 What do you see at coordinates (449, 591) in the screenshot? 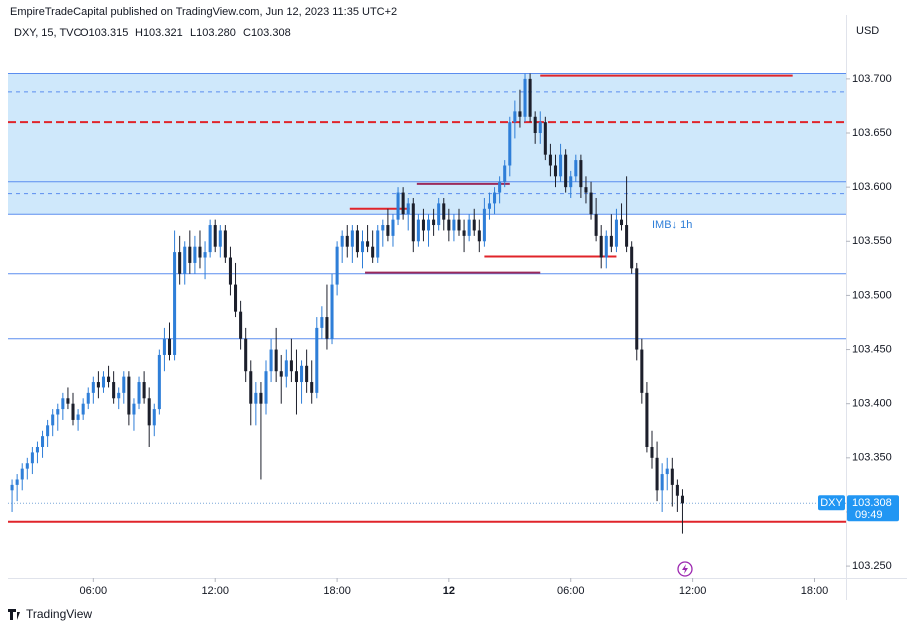
I see `x-tick-label: 12` at bounding box center [449, 591].